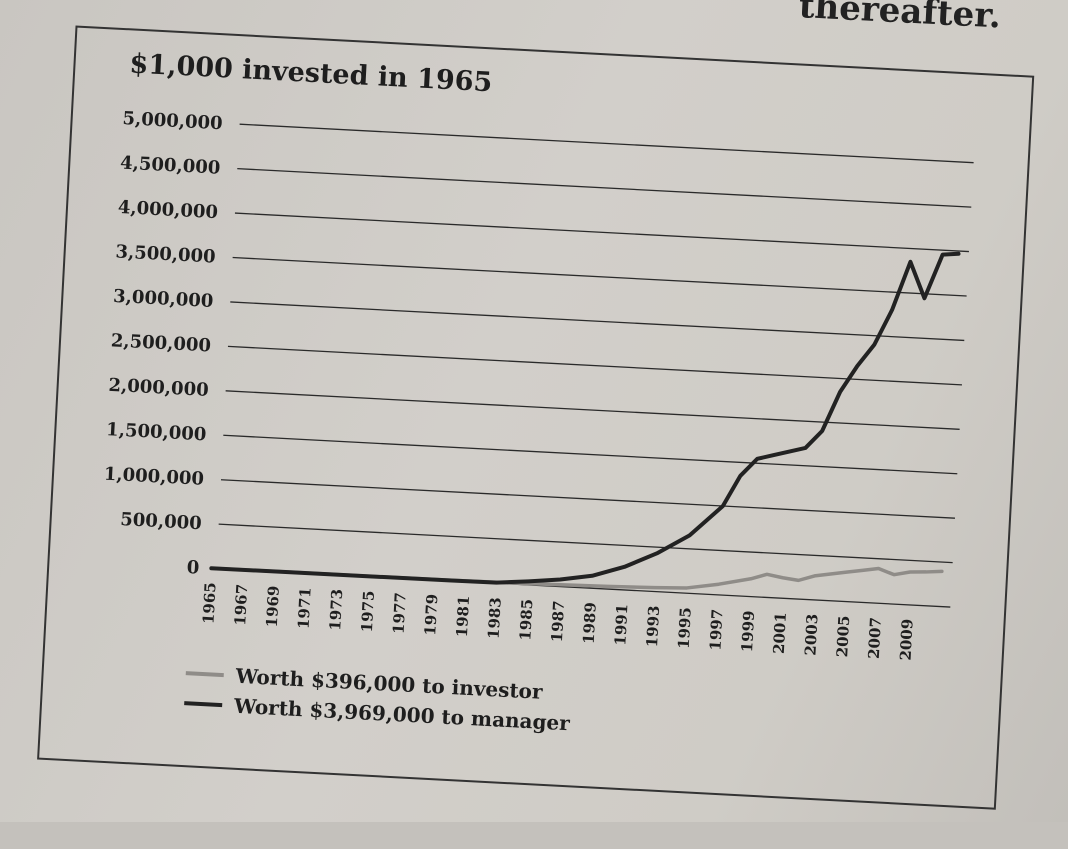  I want to click on x-tick-label: 1967, so click(241, 604).